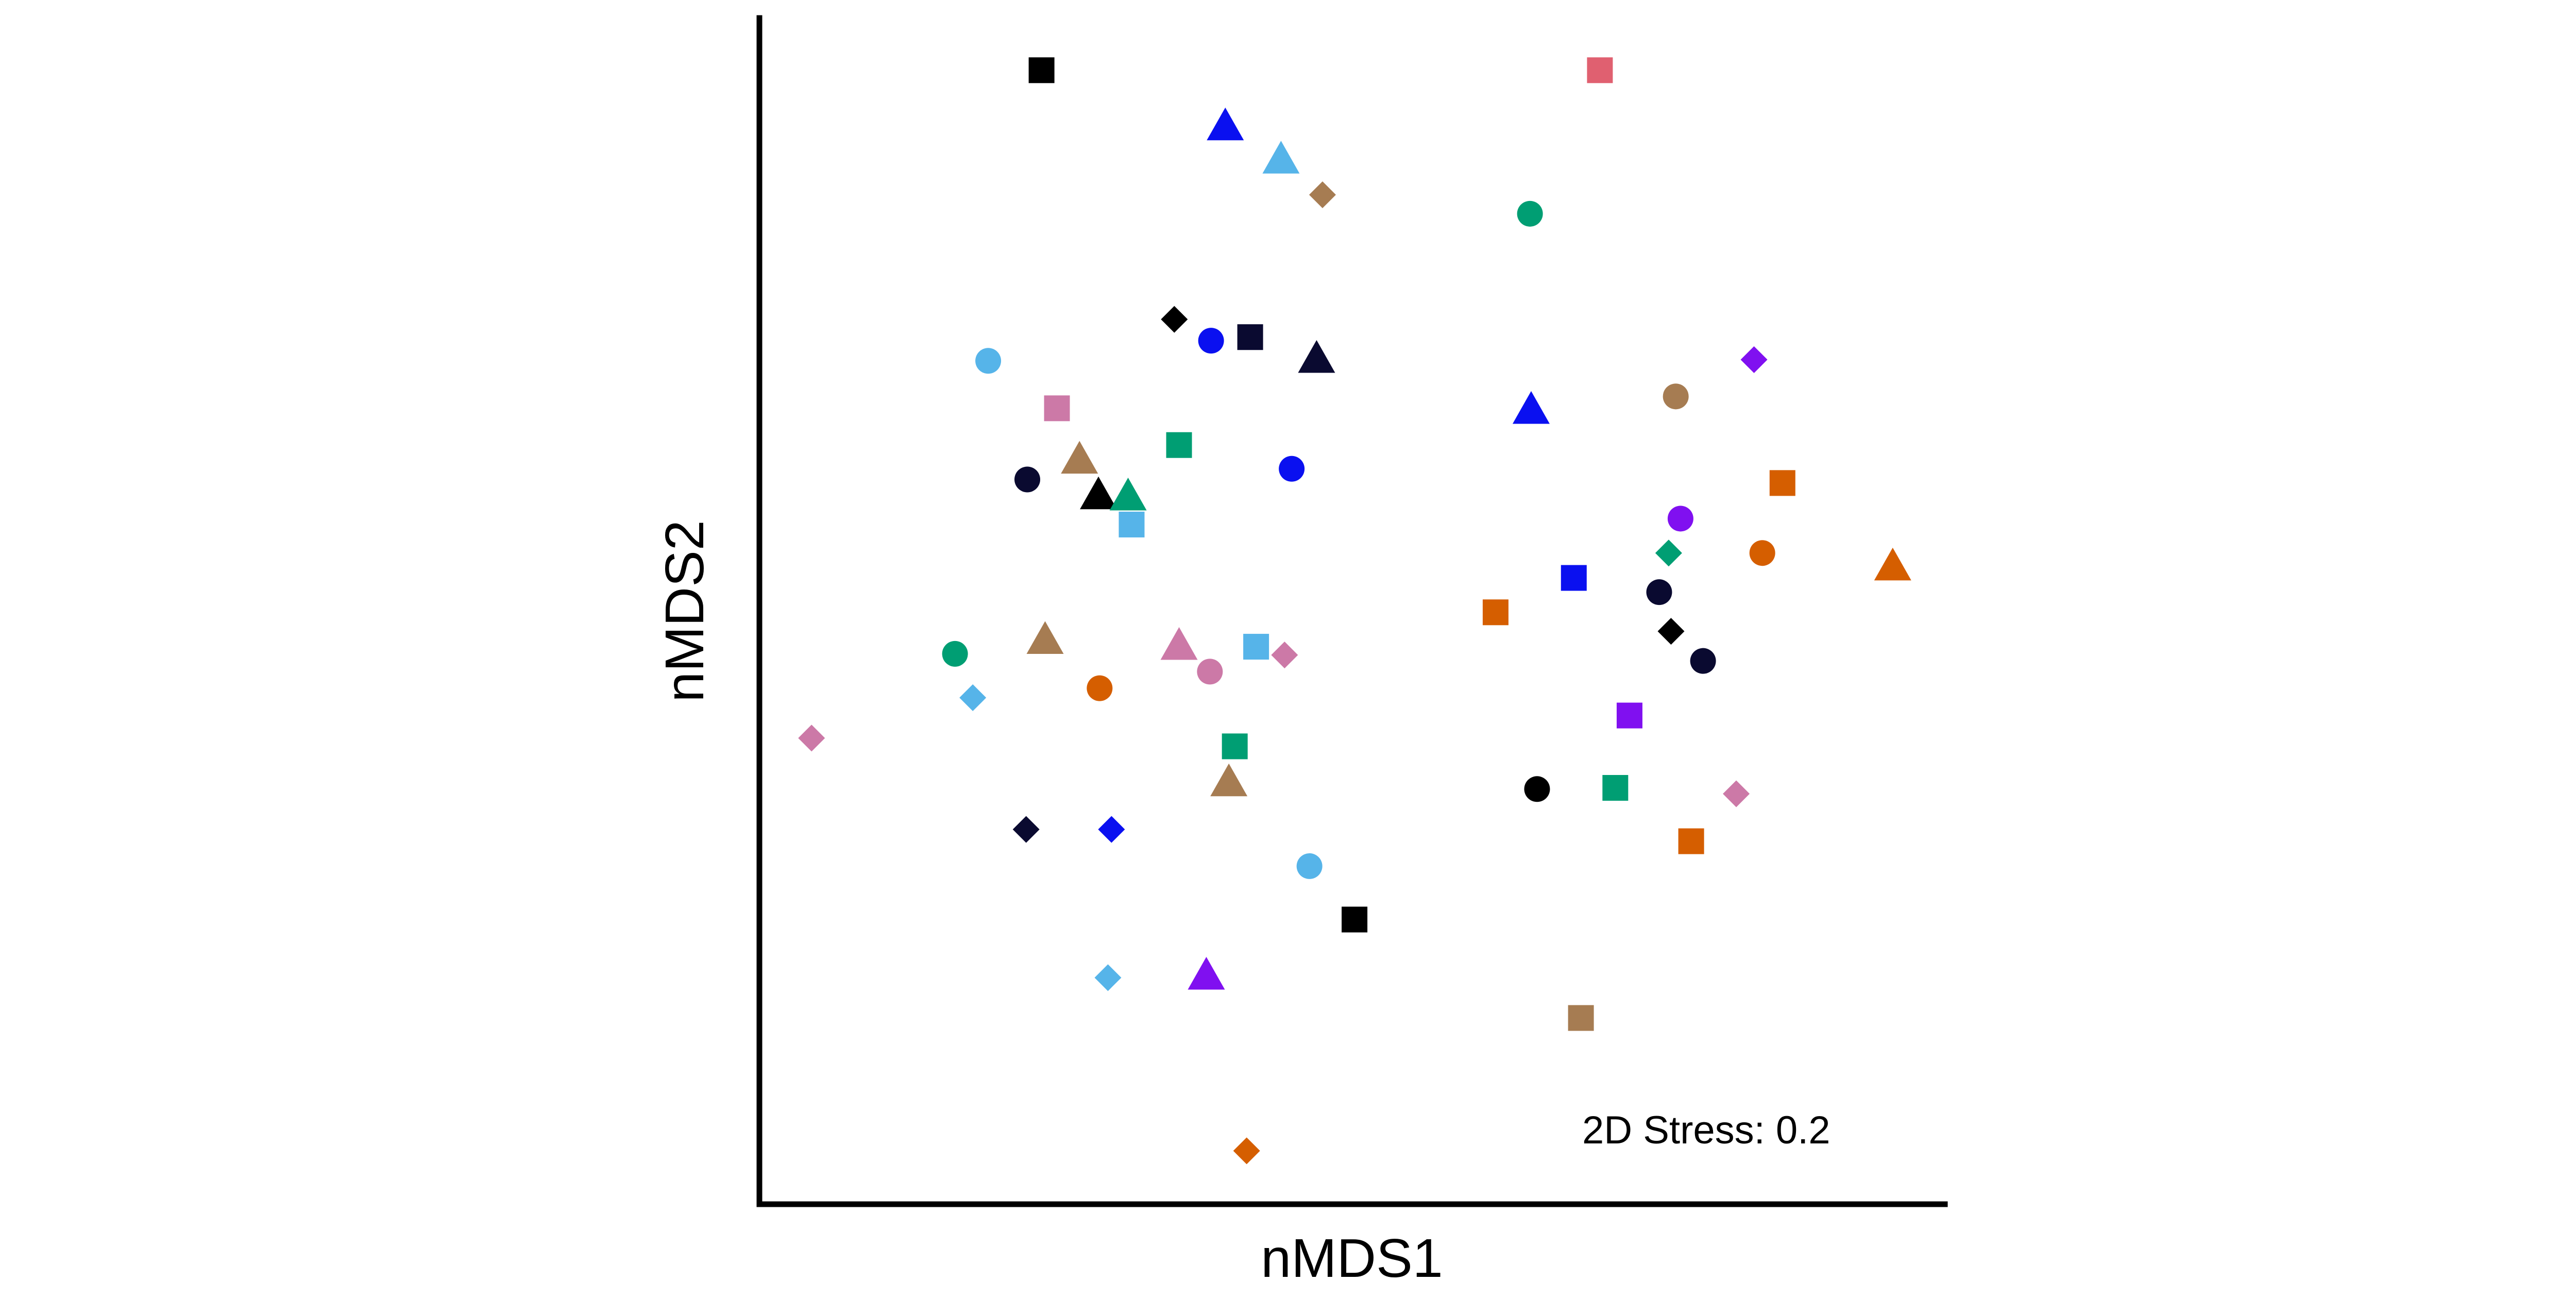 Image resolution: width=2576 pixels, height=1298 pixels. What do you see at coordinates (1707, 1130) in the screenshot?
I see `stress-annotation: 2D Stress: 0.2` at bounding box center [1707, 1130].